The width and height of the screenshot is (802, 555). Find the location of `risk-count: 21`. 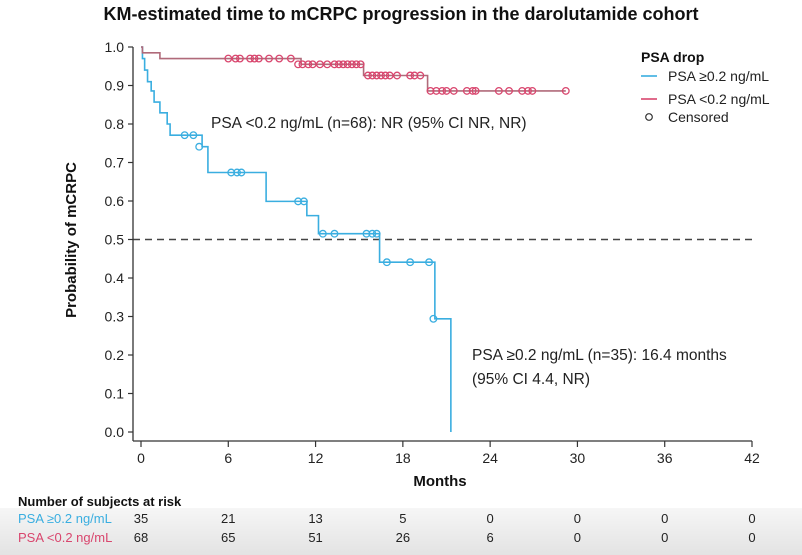

risk-count: 21 is located at coordinates (228, 518).